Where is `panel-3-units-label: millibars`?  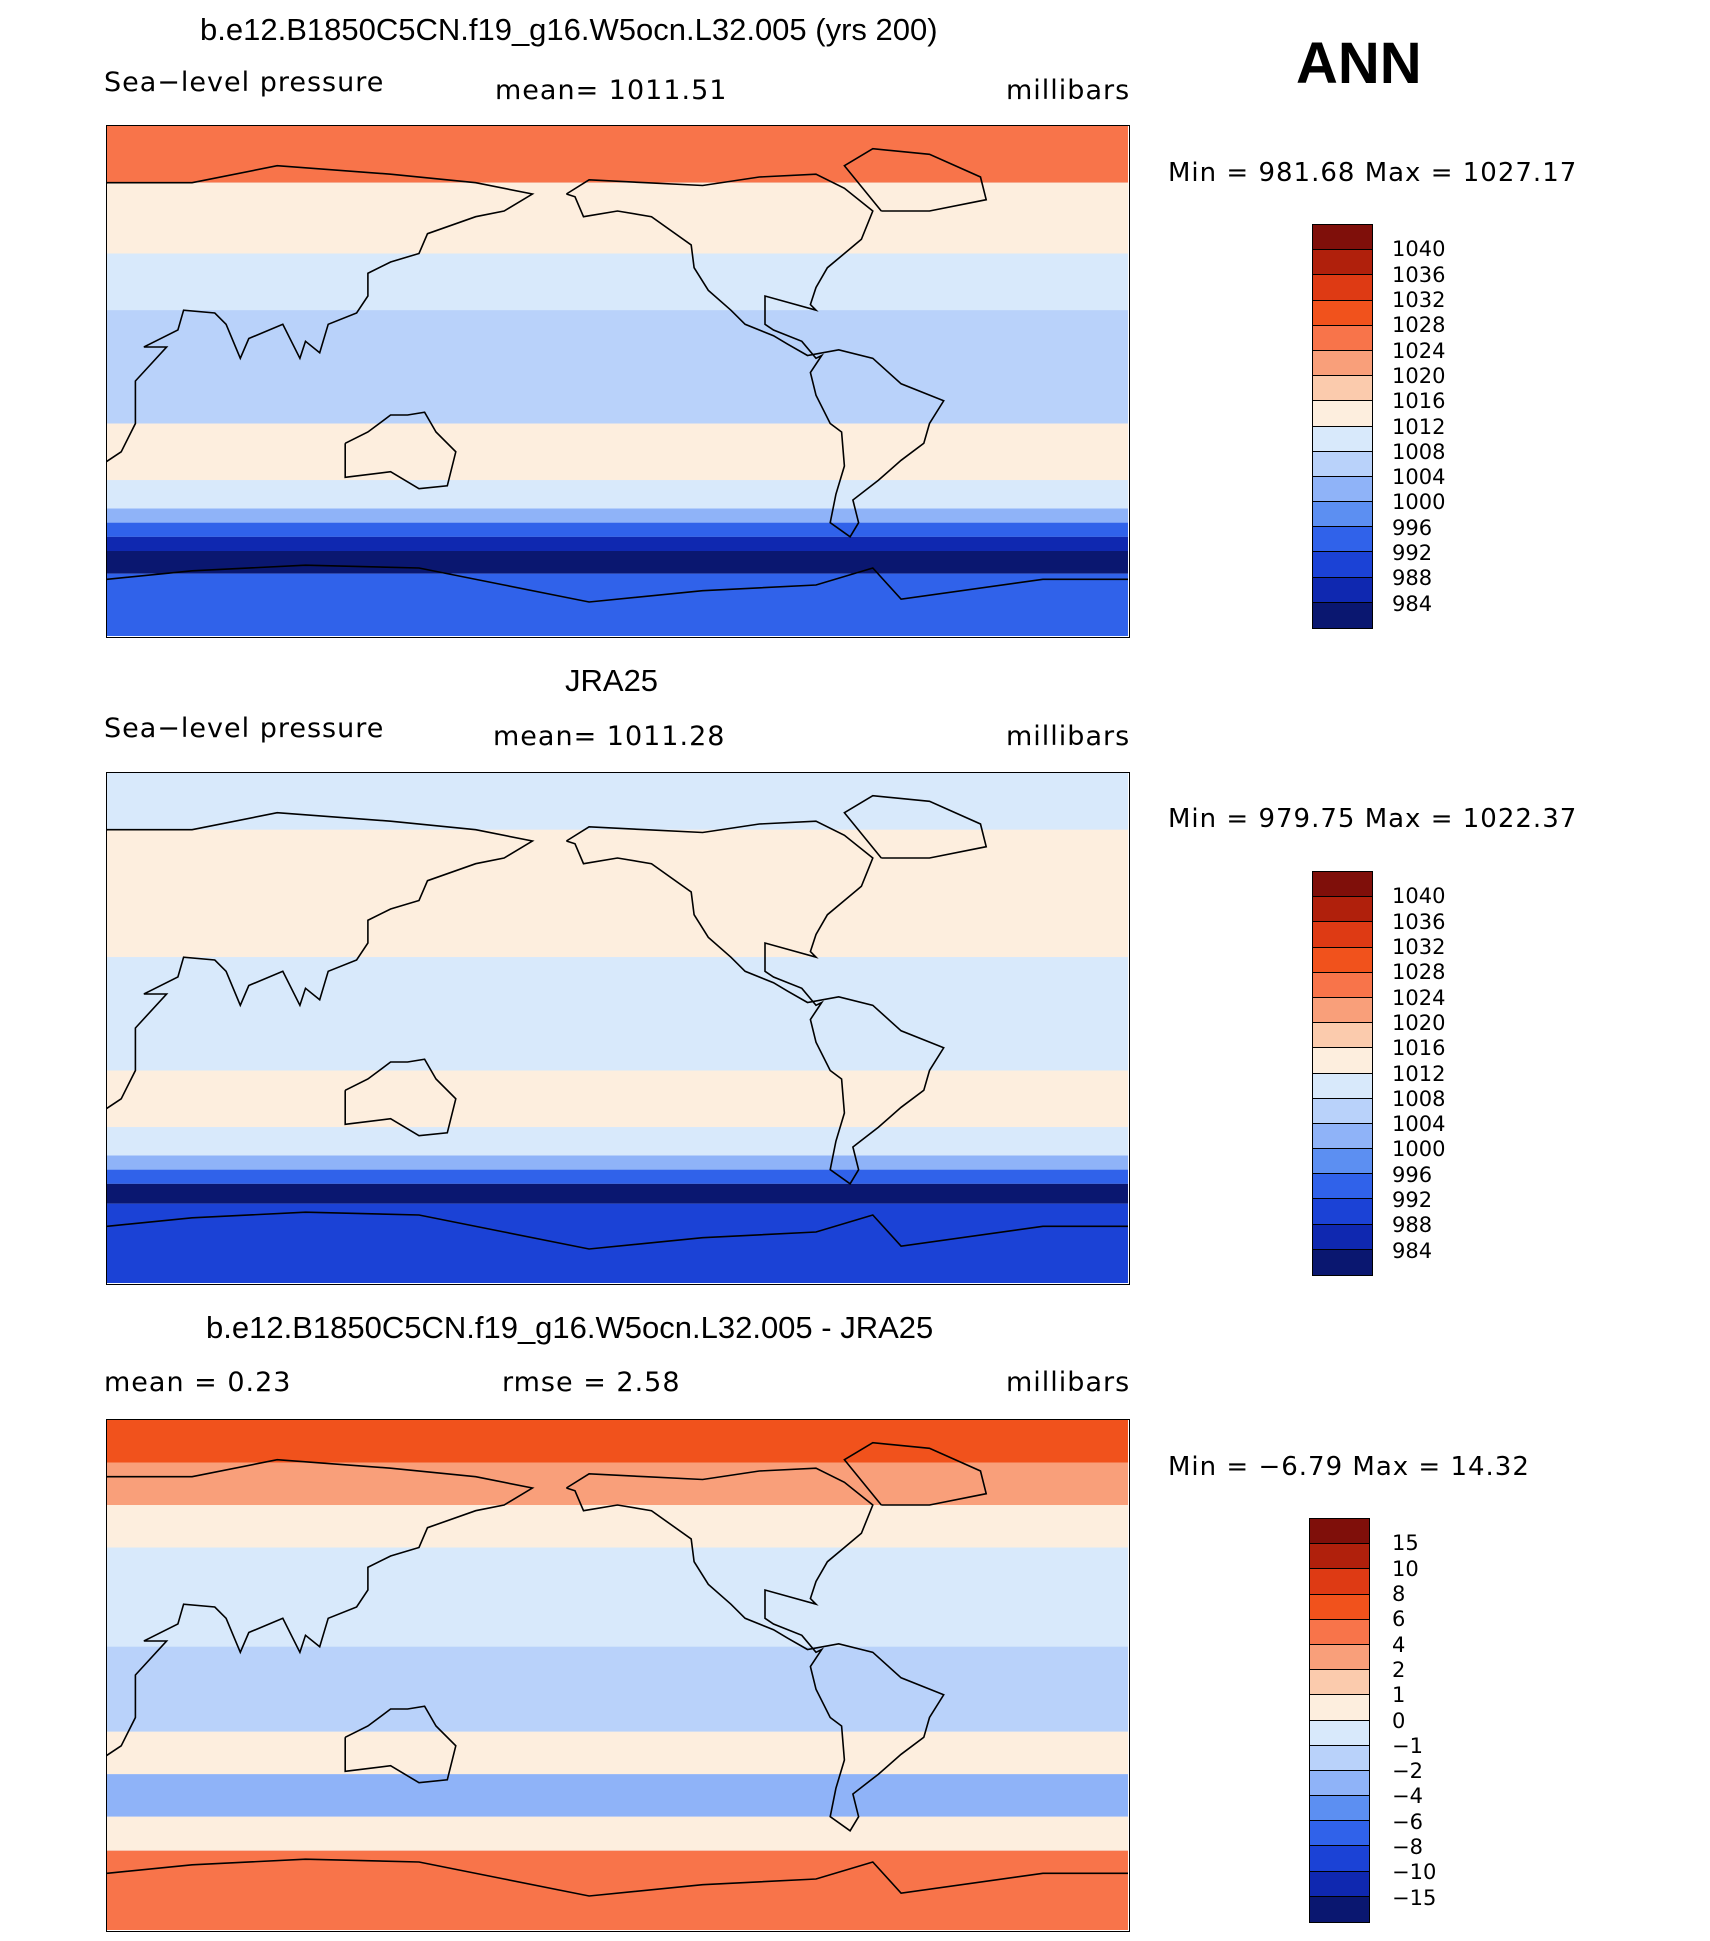
panel-3-units-label: millibars is located at coordinates (1068, 1382).